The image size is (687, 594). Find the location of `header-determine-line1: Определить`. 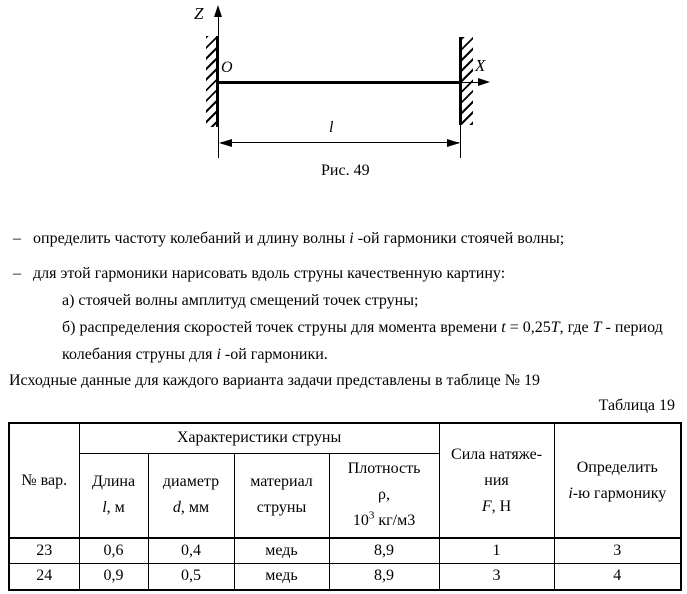

header-determine-line1: Определить is located at coordinates (617, 467).